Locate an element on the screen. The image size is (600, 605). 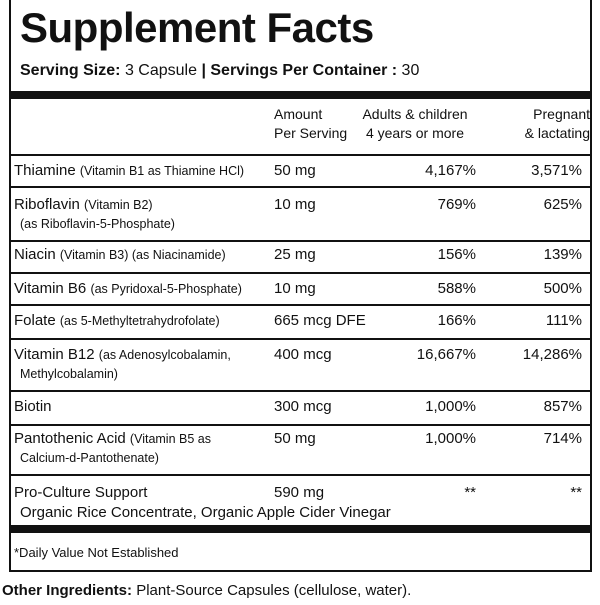
name: Thiamine is located at coordinates (45, 170).